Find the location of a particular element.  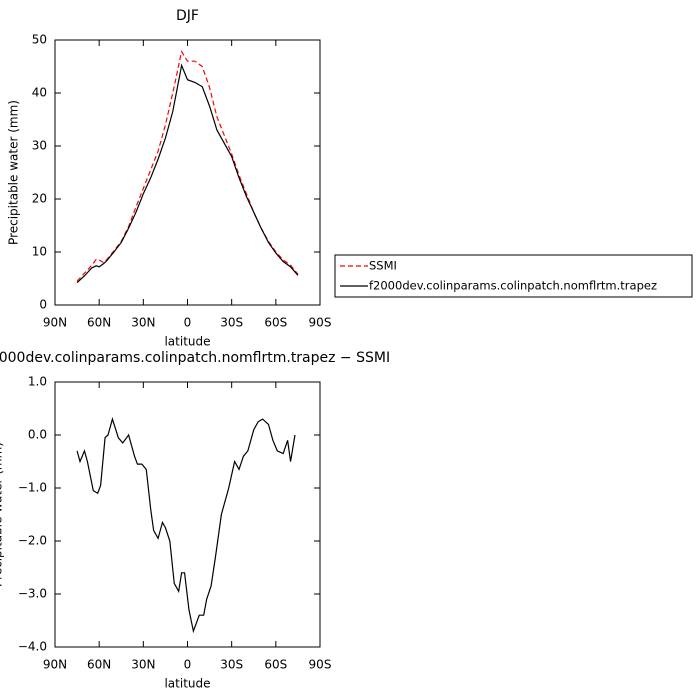

legend-box is located at coordinates (513, 276).